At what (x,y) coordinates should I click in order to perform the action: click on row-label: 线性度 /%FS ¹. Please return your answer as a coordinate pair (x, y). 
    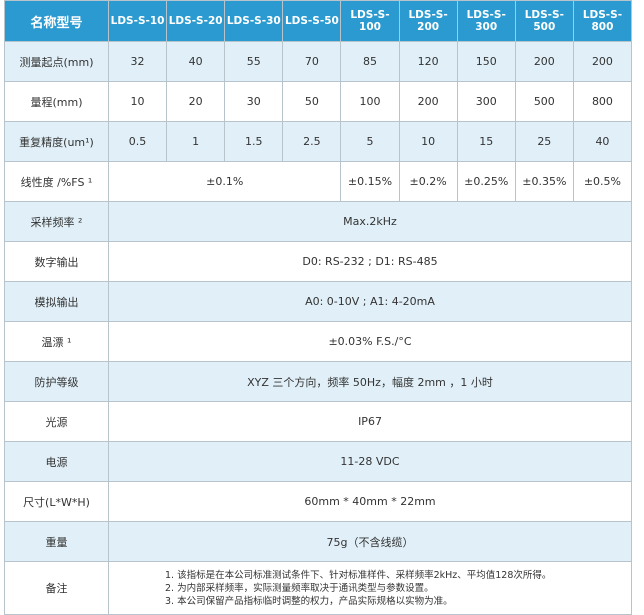
    Looking at the image, I should click on (56, 181).